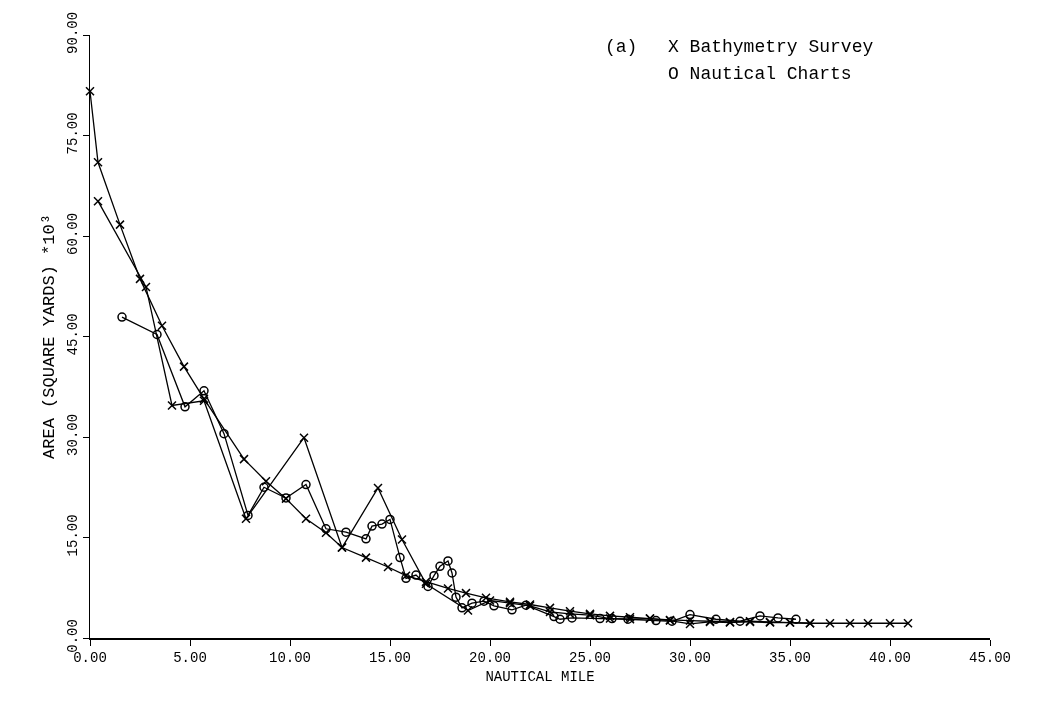  What do you see at coordinates (771, 47) in the screenshot?
I see `annotation: X Bathymetry Survey` at bounding box center [771, 47].